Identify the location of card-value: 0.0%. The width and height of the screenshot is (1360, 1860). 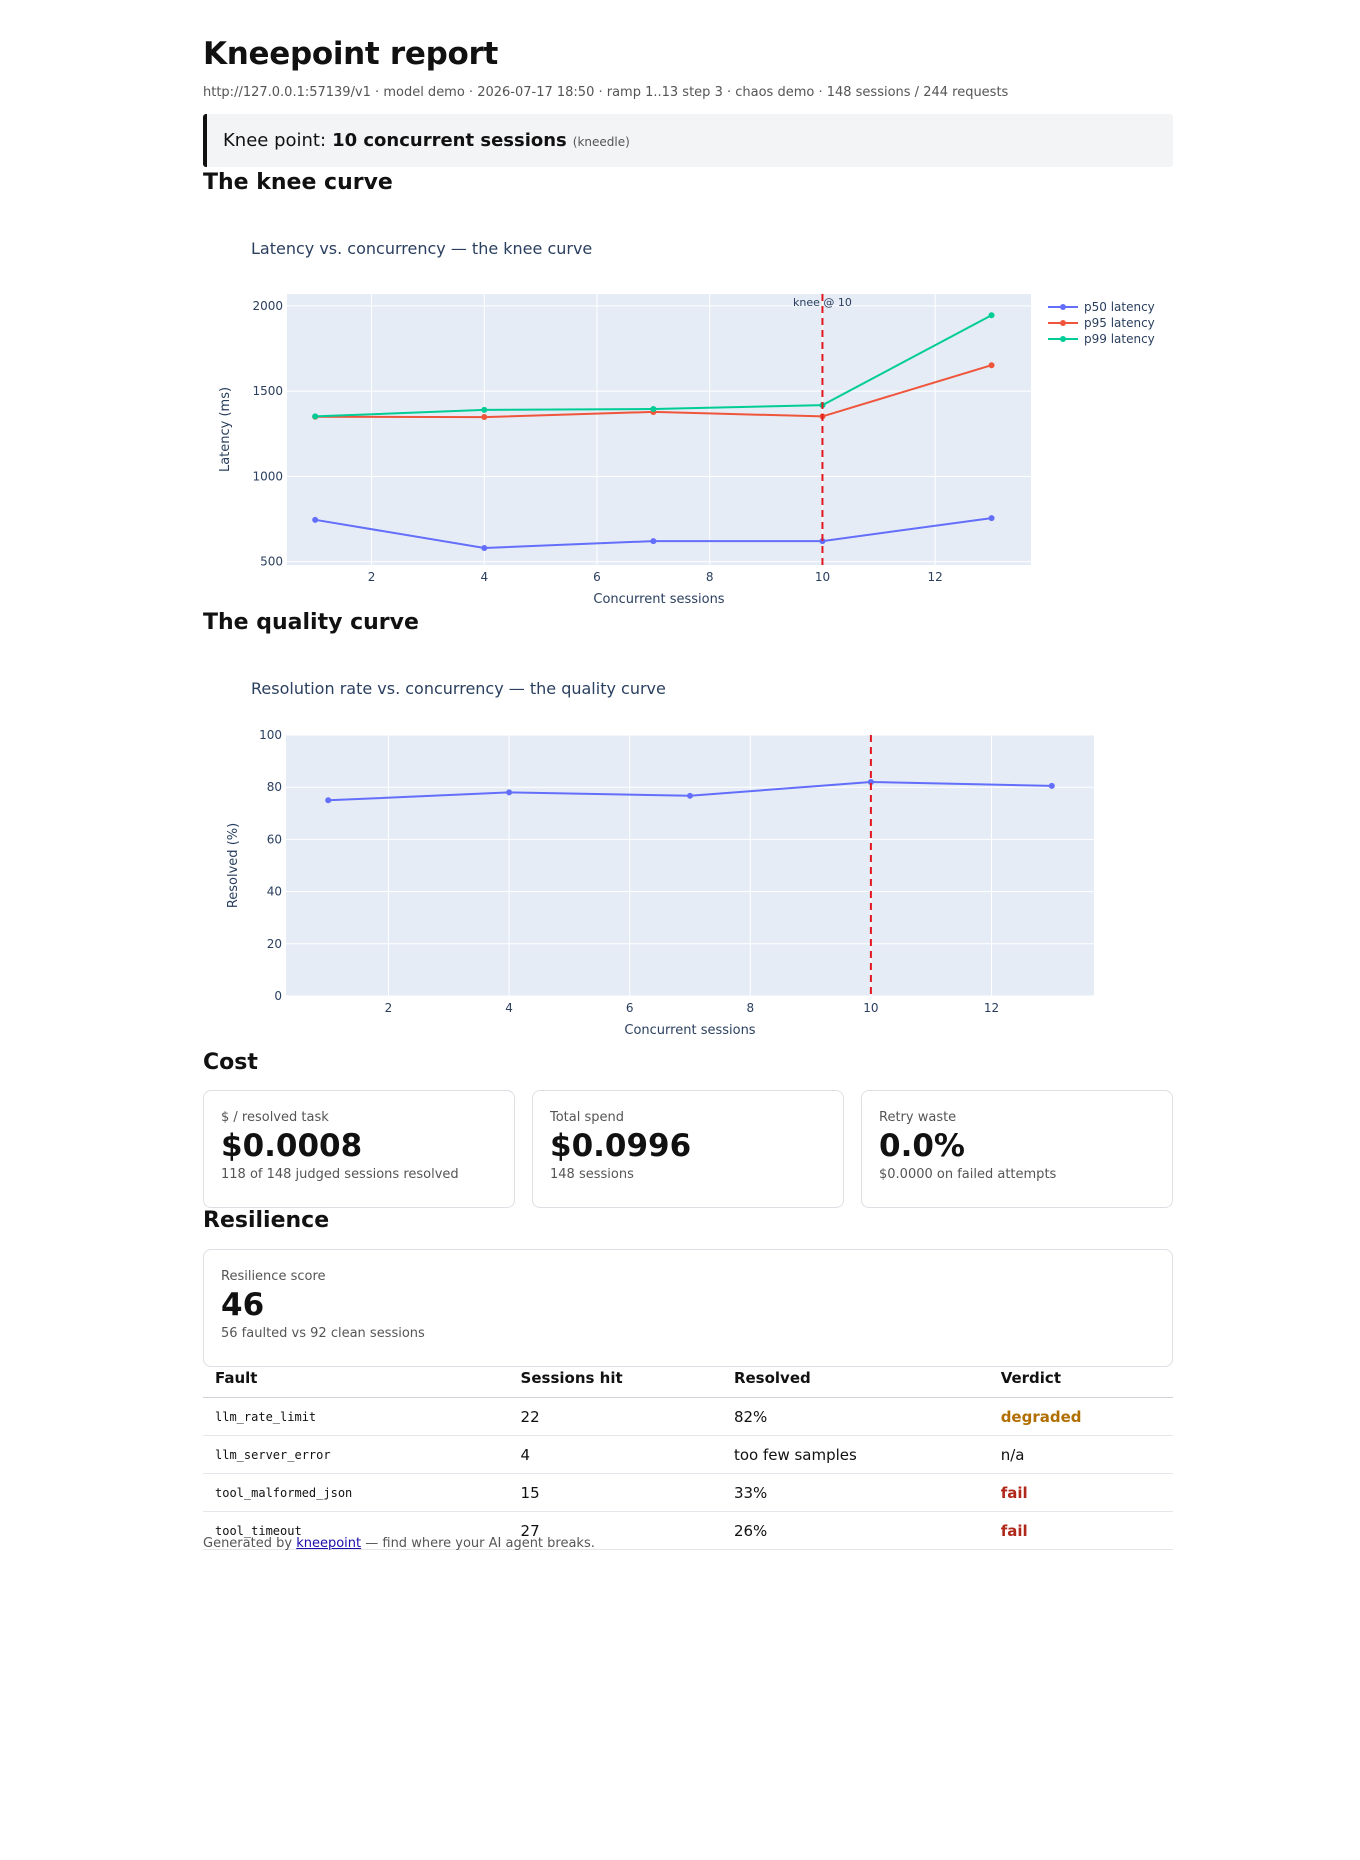
(922, 1146).